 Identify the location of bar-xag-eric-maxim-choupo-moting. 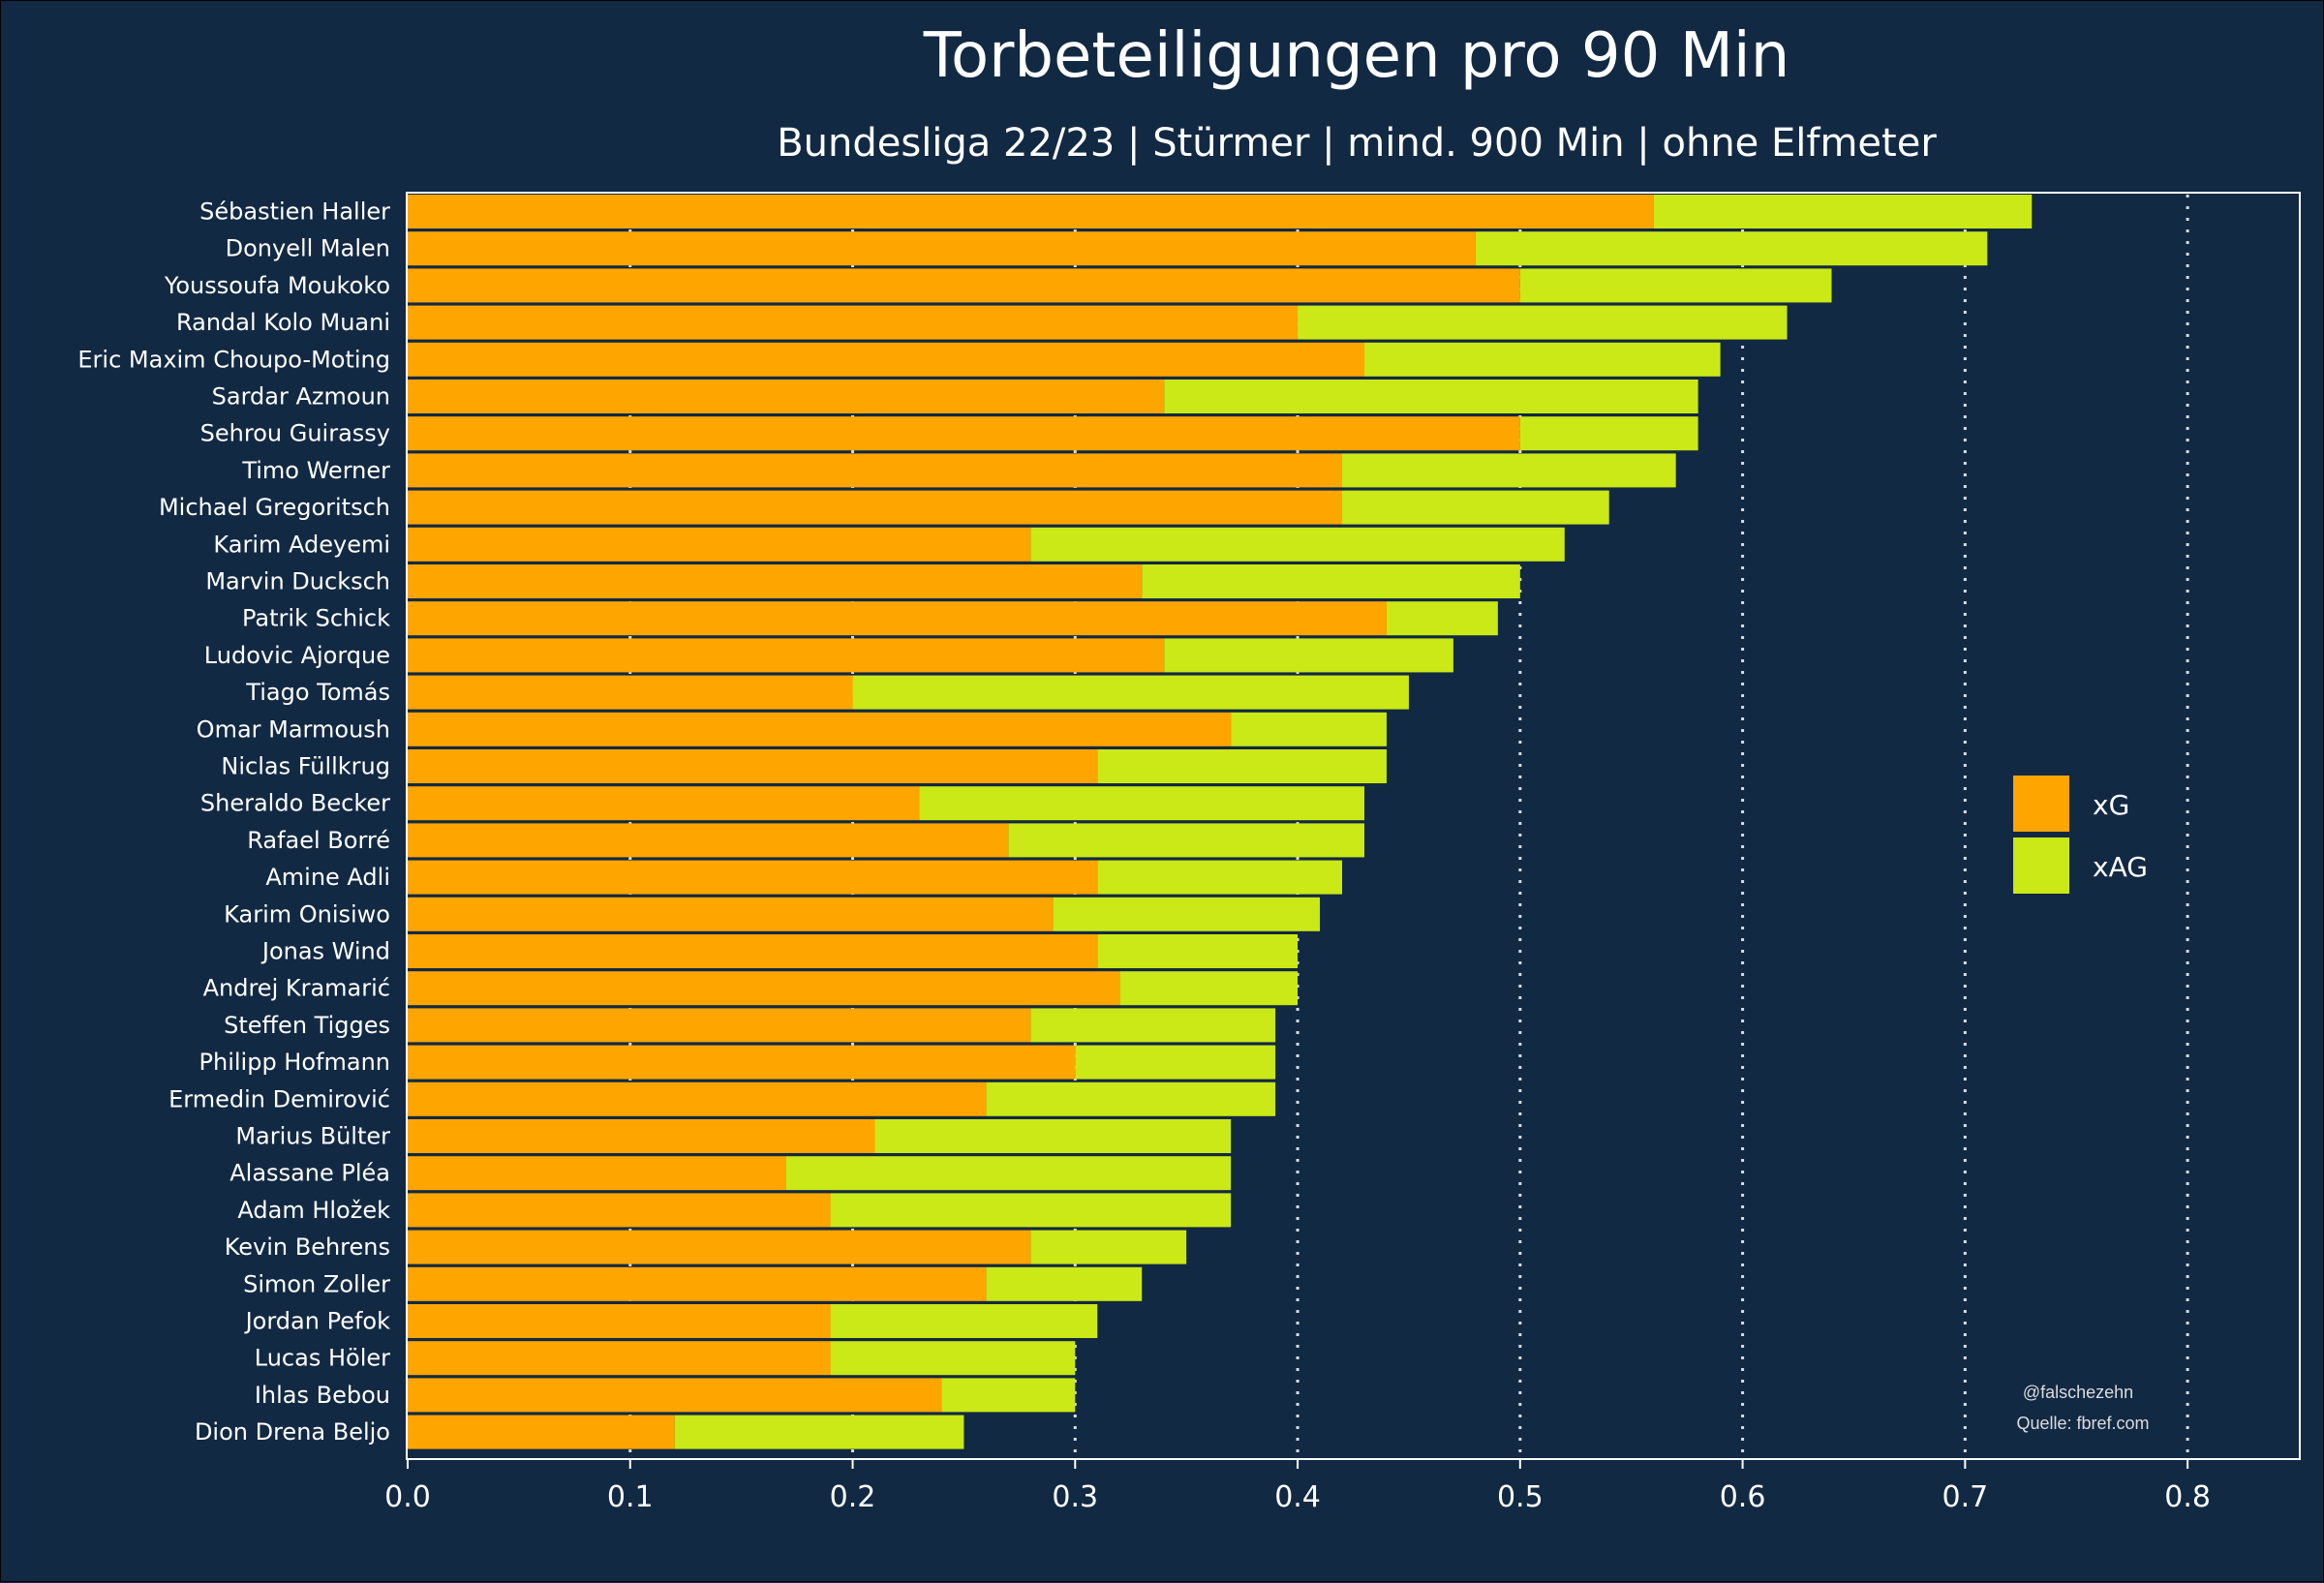
(1542, 359).